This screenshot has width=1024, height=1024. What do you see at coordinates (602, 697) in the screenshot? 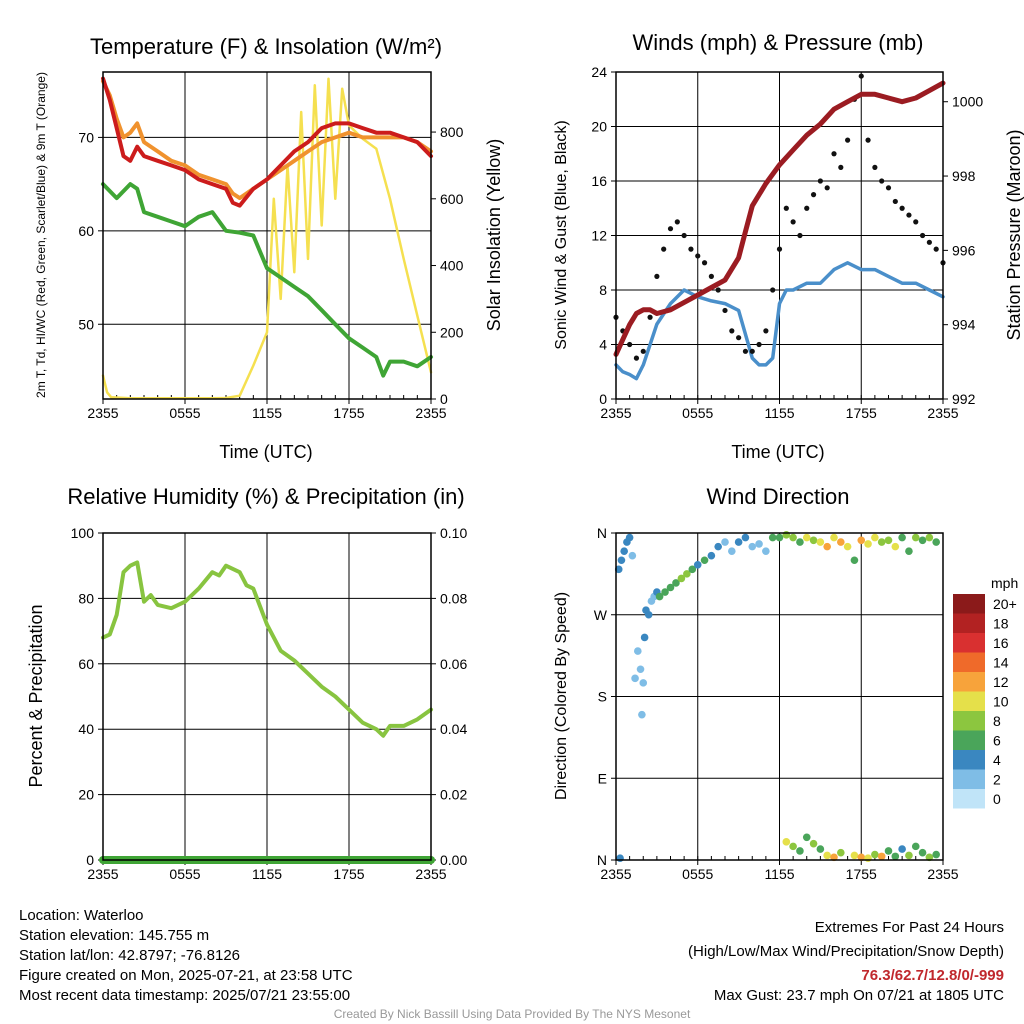
I see `direction-ytick-label: S` at bounding box center [602, 697].